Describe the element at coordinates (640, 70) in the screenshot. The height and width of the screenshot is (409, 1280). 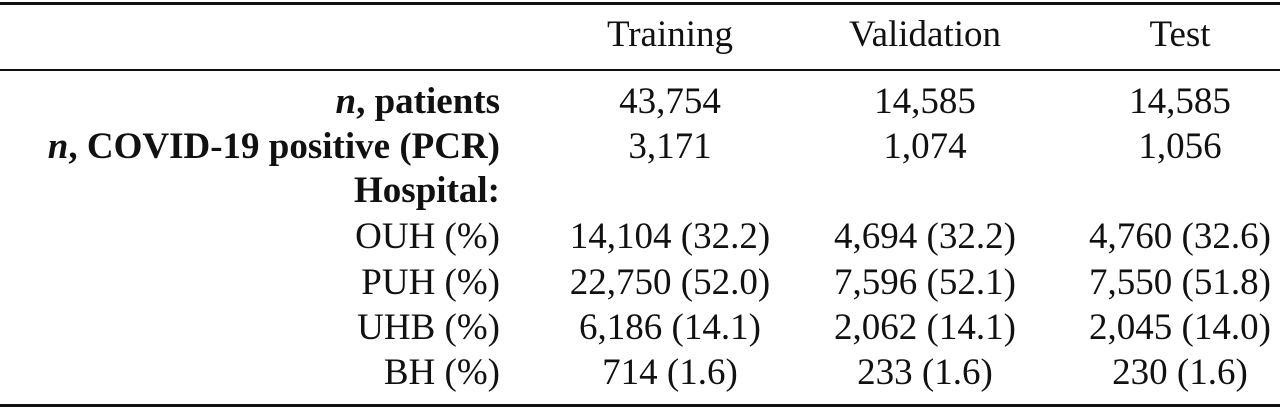
I see `table-header-rule` at that location.